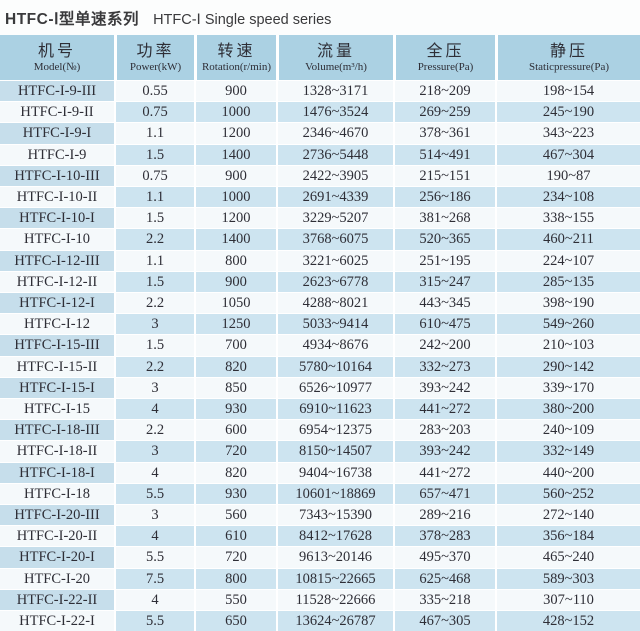 This screenshot has width=640, height=631. Describe the element at coordinates (57, 112) in the screenshot. I see `model-cell: HTFC-I-9-II` at that location.